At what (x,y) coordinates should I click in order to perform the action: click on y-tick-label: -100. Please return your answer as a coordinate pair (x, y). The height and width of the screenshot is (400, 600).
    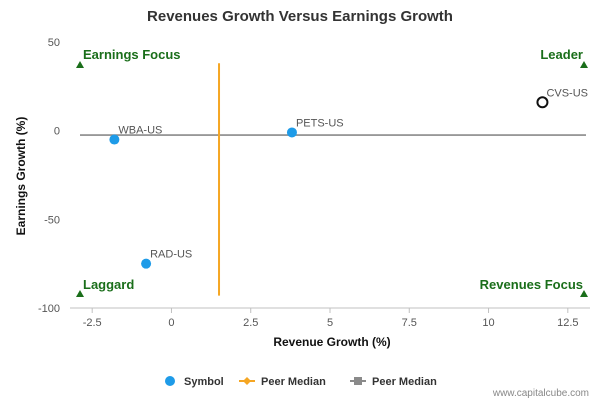
    Looking at the image, I should click on (49, 309).